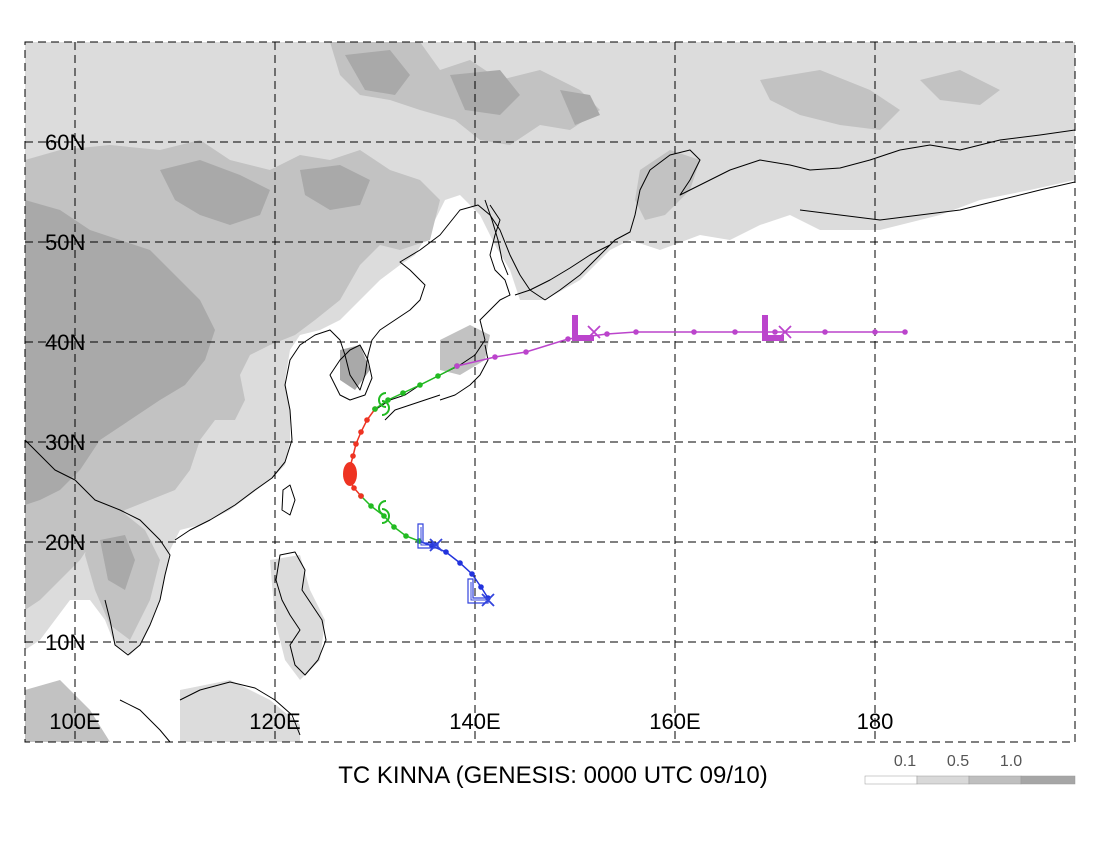 This screenshot has width=1100, height=850. What do you see at coordinates (880, 100) in the screenshot?
I see `shade-medium-ne` at bounding box center [880, 100].